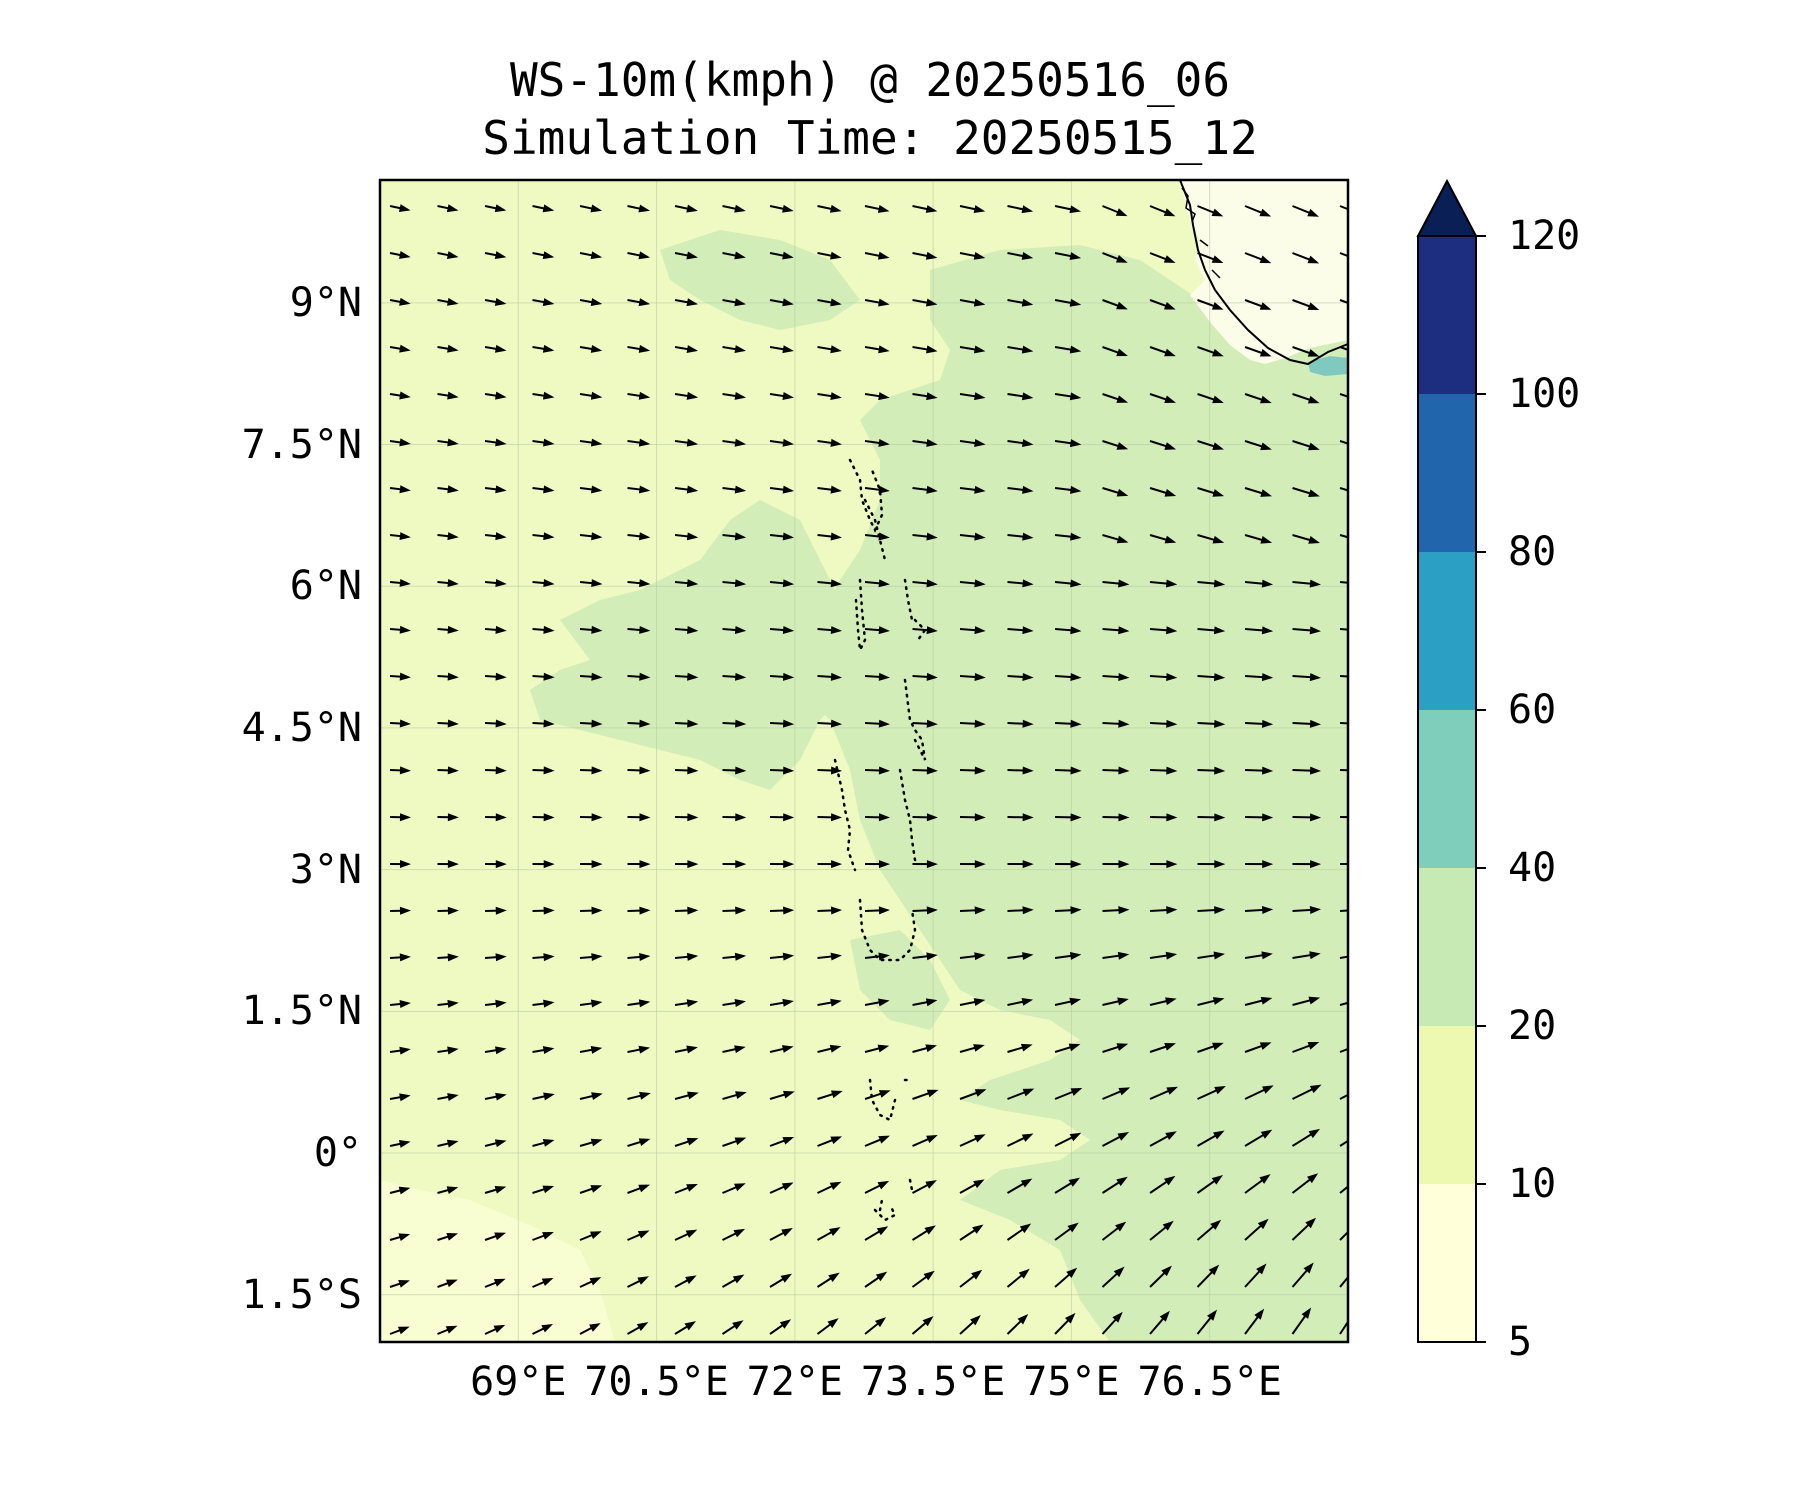 Image resolution: width=1800 pixels, height=1500 pixels. Describe the element at coordinates (325, 302) in the screenshot. I see `lat-tick-label: 9°N` at that location.